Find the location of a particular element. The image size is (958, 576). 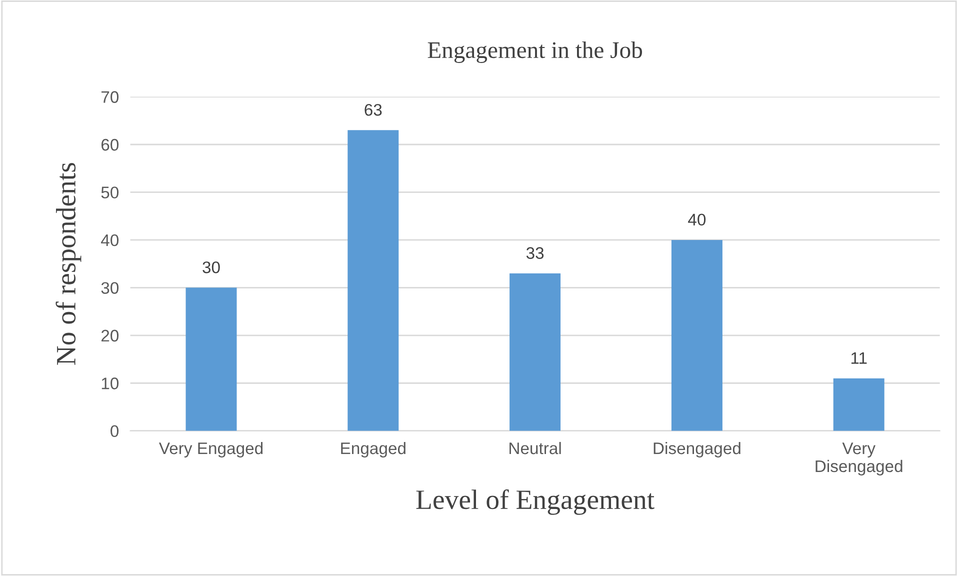

y-tick-label: 30 is located at coordinates (110, 288).